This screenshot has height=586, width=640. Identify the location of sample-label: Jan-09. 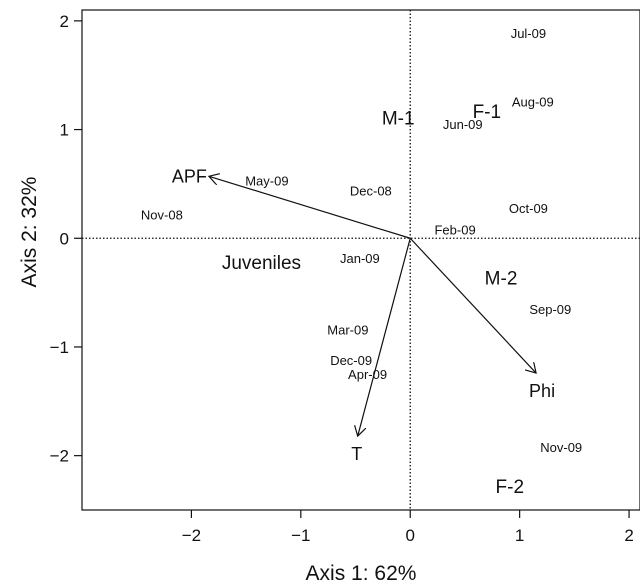
(360, 258).